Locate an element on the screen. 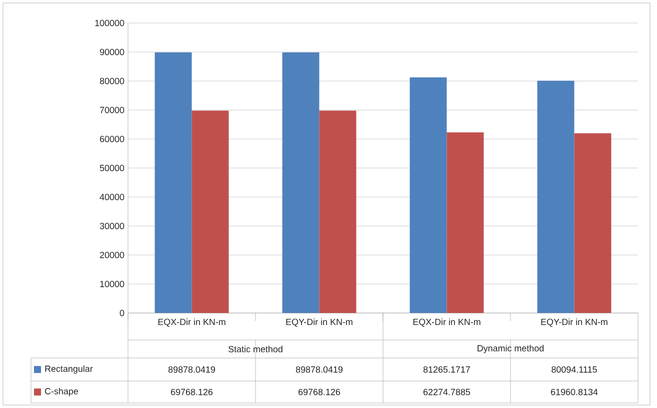 This screenshot has width=657, height=408. y-tick-label: 10000 is located at coordinates (112, 284).